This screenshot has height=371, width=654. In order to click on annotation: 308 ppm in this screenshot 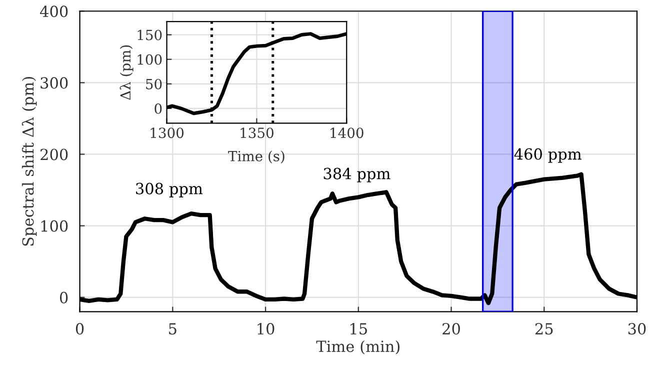, I will do `click(169, 190)`.